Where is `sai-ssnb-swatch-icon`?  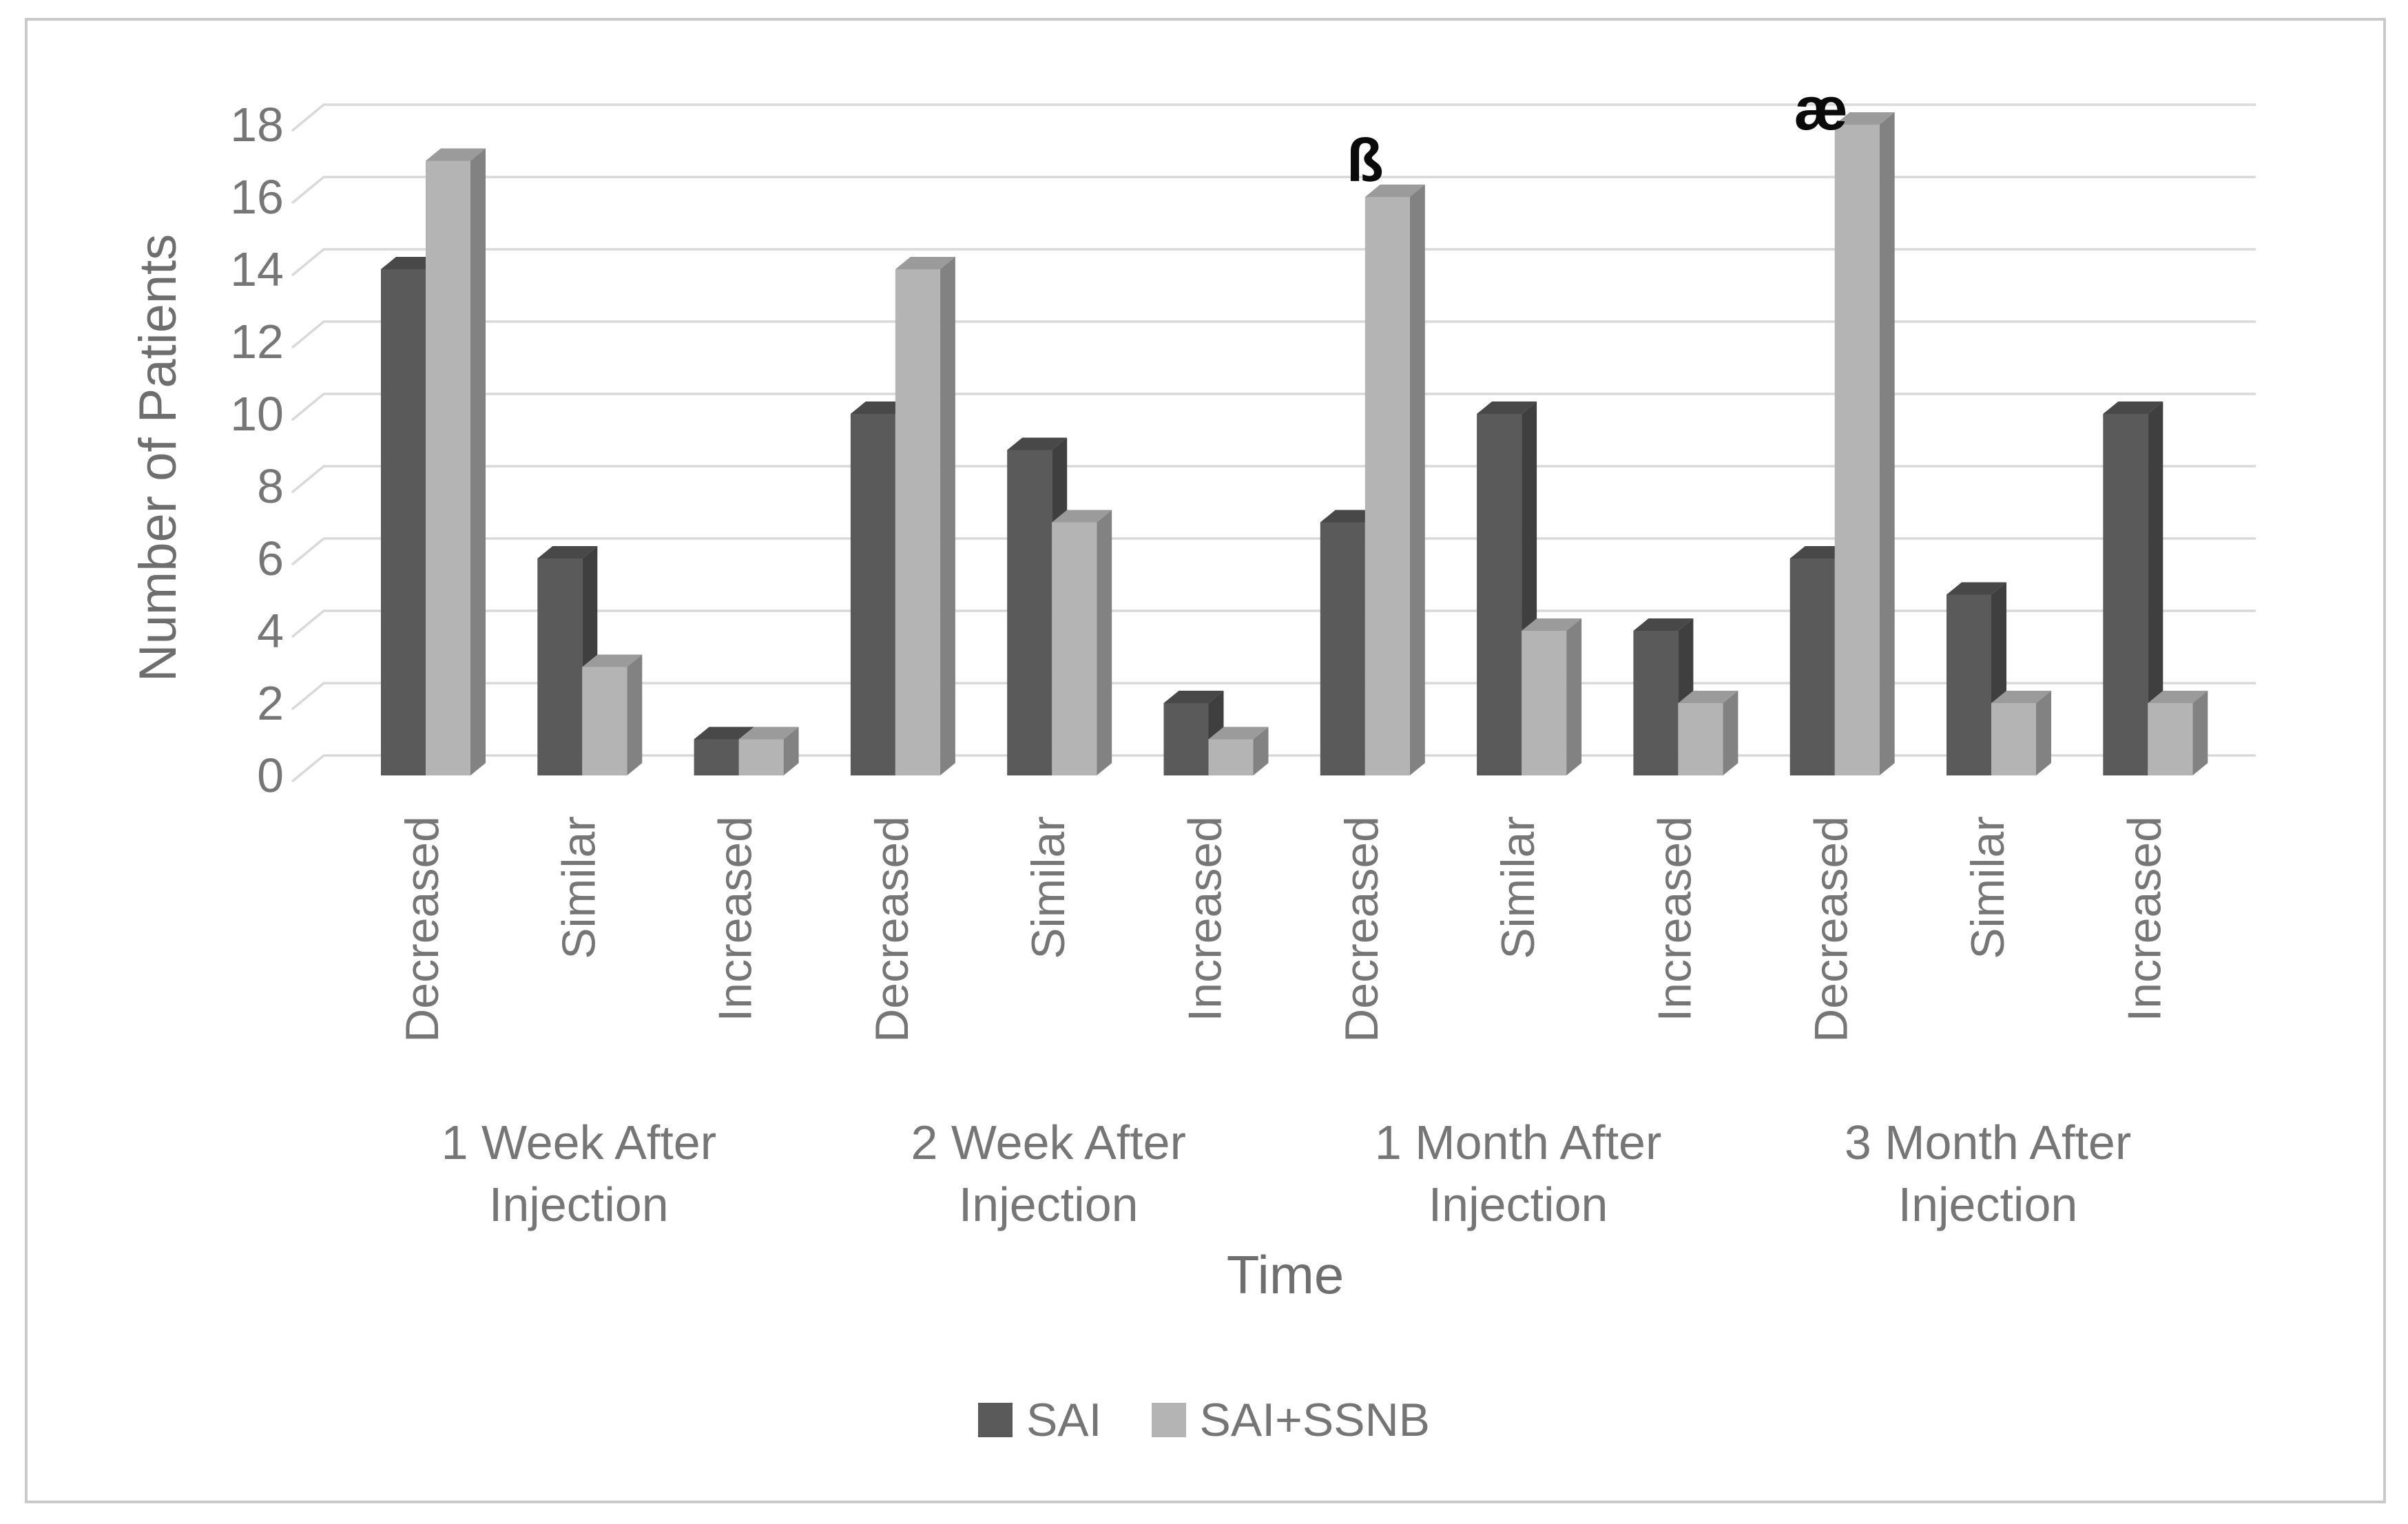
sai-ssnb-swatch-icon is located at coordinates (1168, 1420).